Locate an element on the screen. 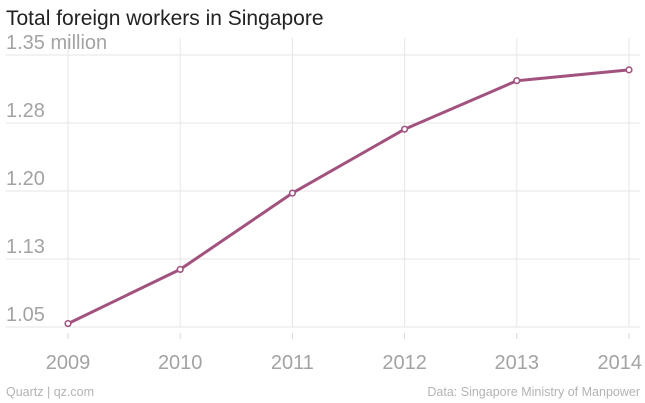  y-tick-label: 1.20 is located at coordinates (25, 179).